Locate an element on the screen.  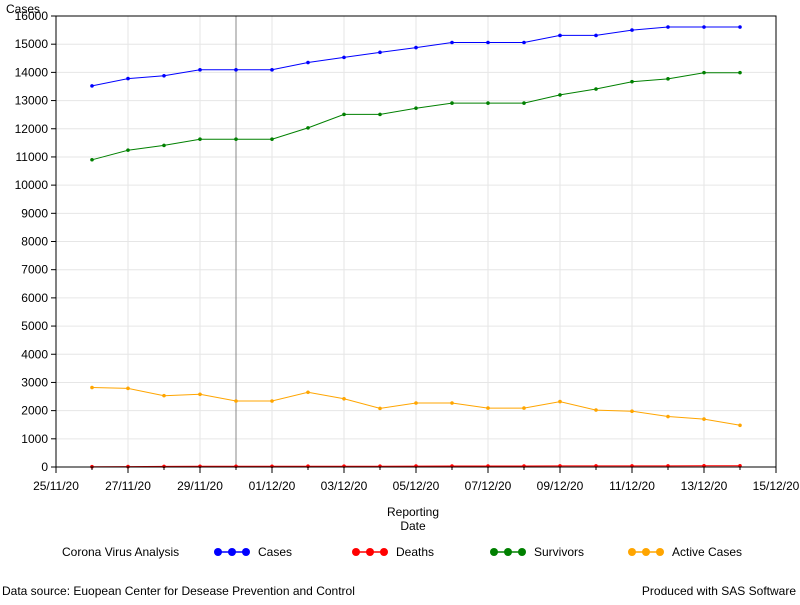
y-axis-label: Cases is located at coordinates (23, 9).